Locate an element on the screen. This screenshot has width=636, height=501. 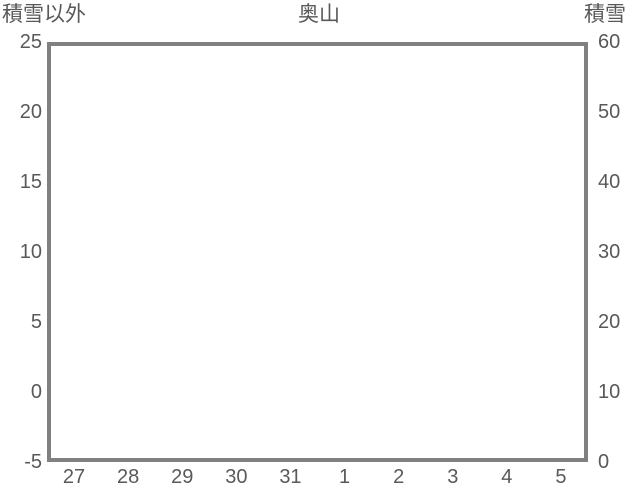
left-axis-tick: 15 is located at coordinates (30, 182).